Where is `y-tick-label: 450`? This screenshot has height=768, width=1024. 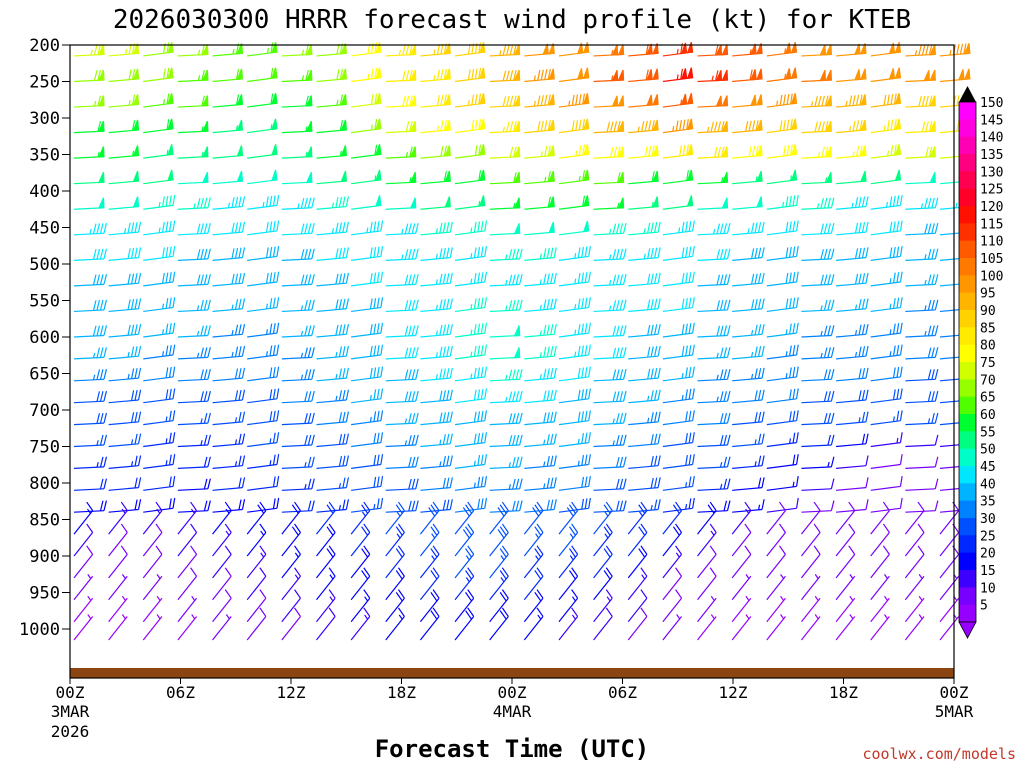 y-tick-label: 450 is located at coordinates (44, 229).